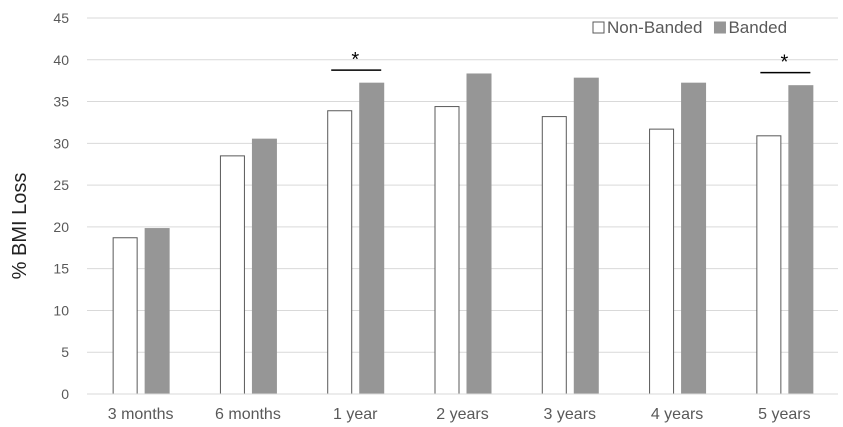 This screenshot has height=427, width=843. I want to click on y-tick-label: 20, so click(61, 227).